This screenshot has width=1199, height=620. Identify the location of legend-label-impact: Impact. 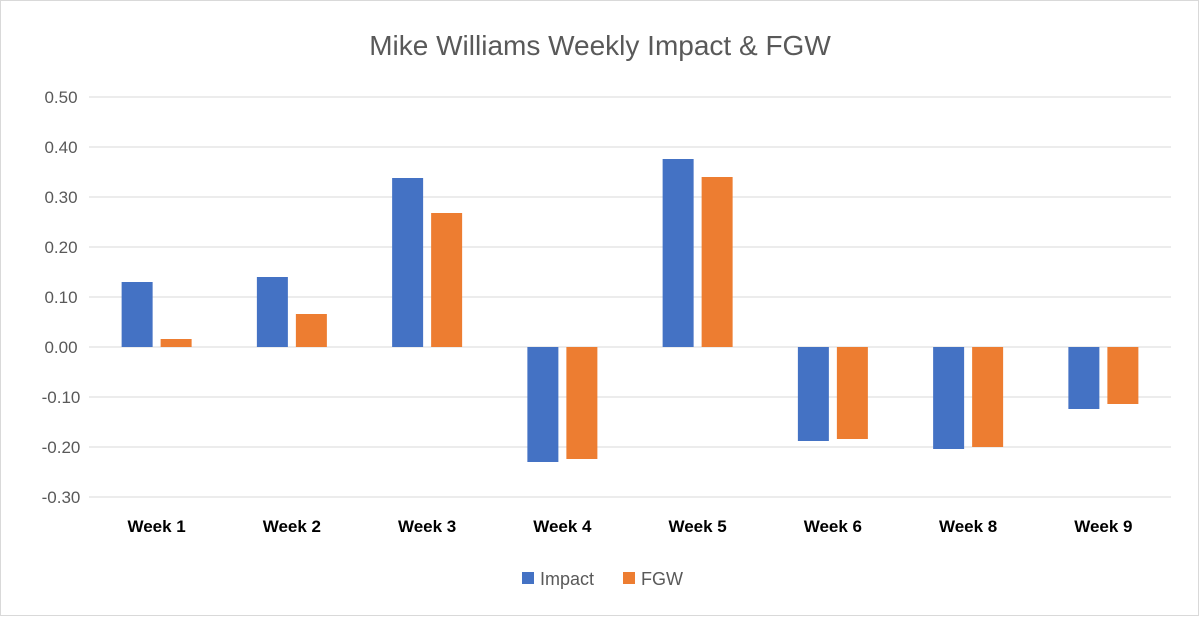
(567, 579).